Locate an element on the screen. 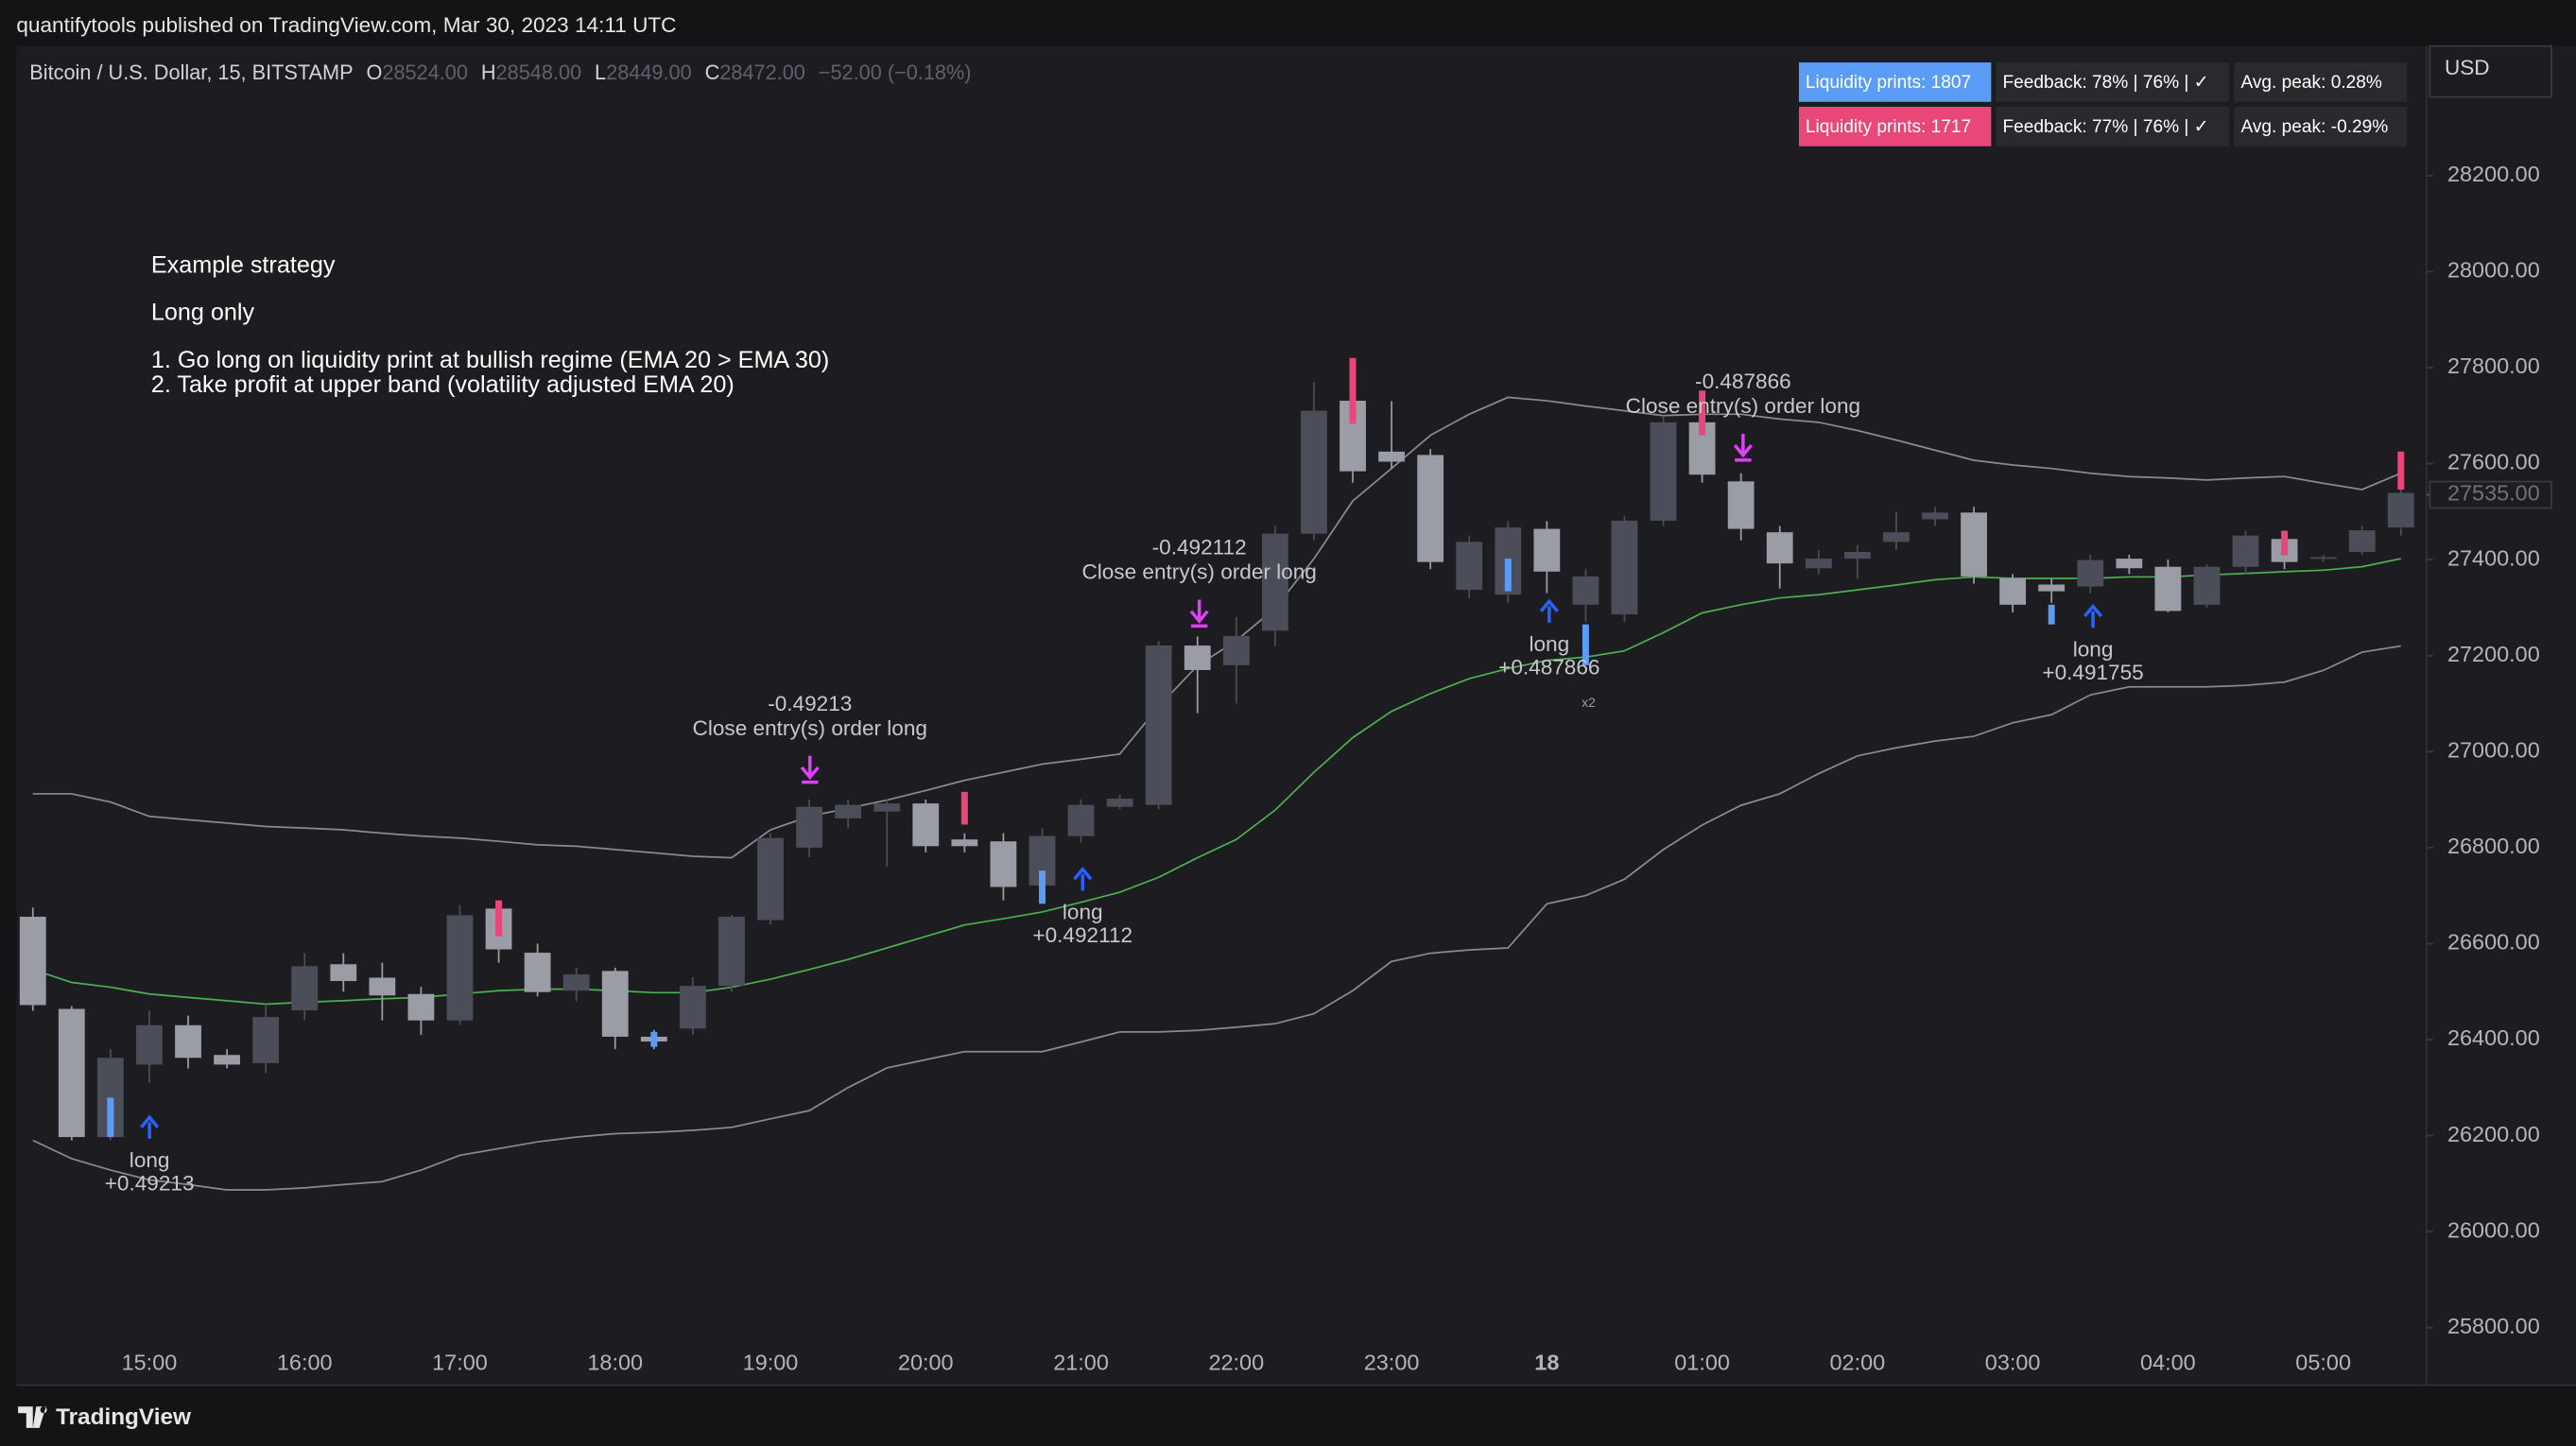 This screenshot has width=2576, height=1446. entry-pnl: +0.49213 is located at coordinates (150, 1184).